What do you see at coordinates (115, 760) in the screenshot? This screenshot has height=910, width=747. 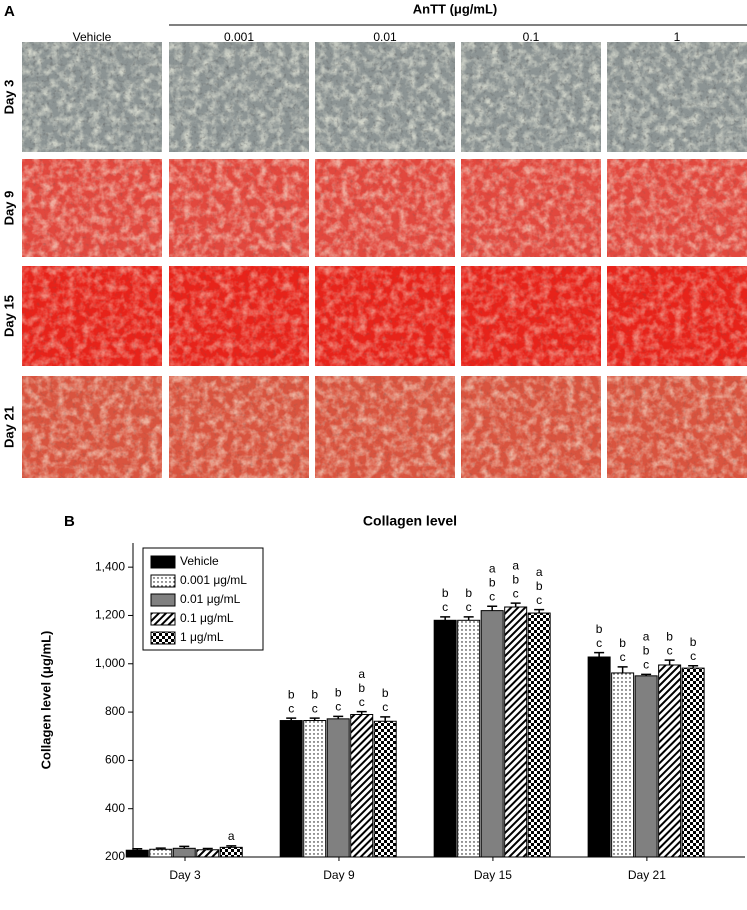 I see `y-tick-label: 600` at bounding box center [115, 760].